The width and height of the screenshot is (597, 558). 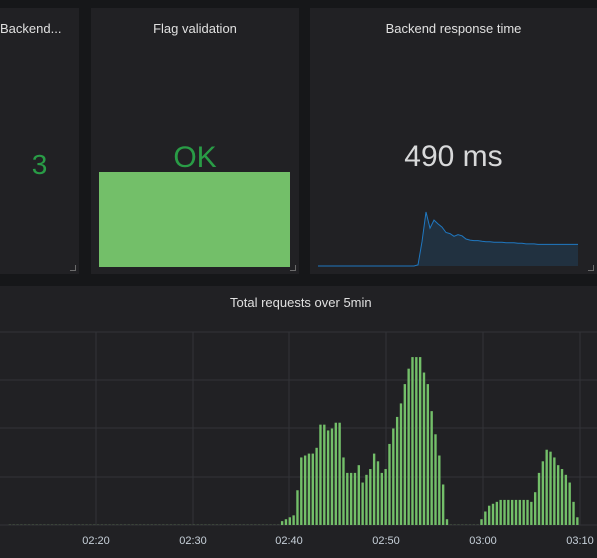 I want to click on x-tick-label: 03:00, so click(x=483, y=541).